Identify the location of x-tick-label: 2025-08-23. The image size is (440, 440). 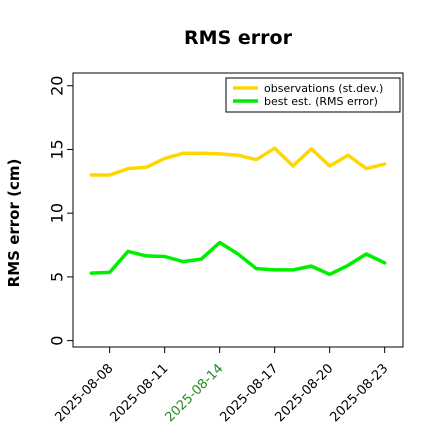
(359, 393).